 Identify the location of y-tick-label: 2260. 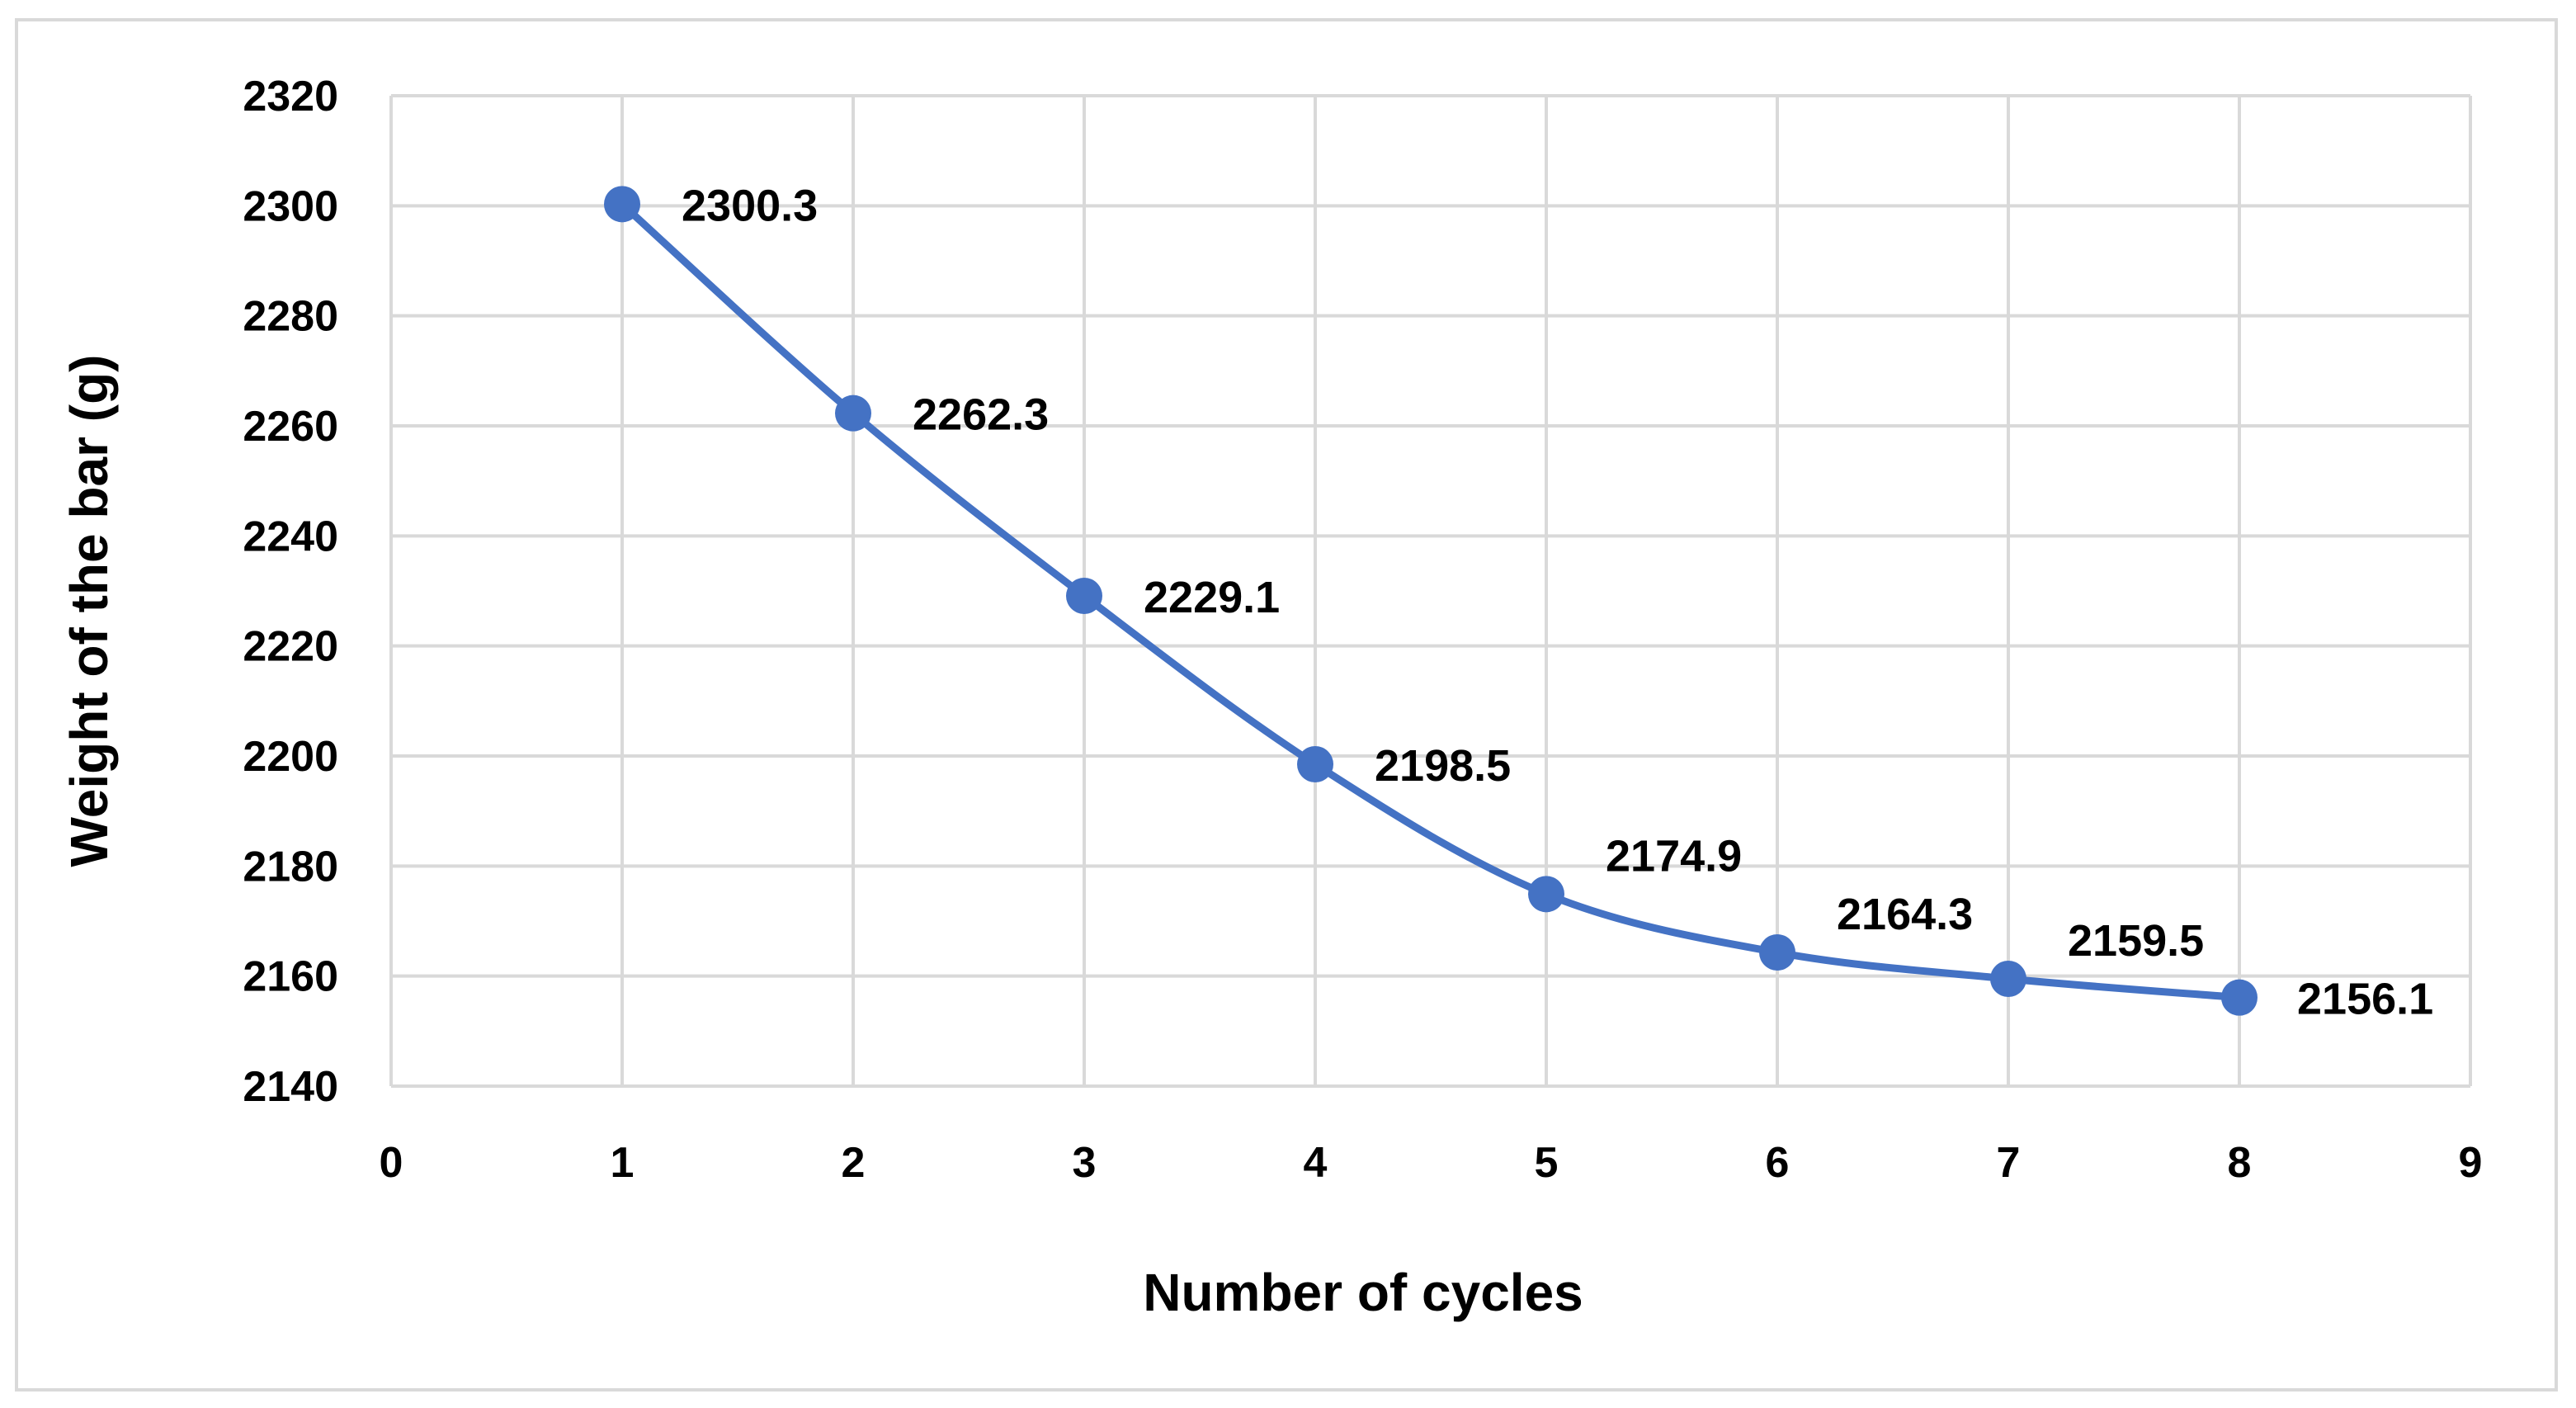
(290, 427).